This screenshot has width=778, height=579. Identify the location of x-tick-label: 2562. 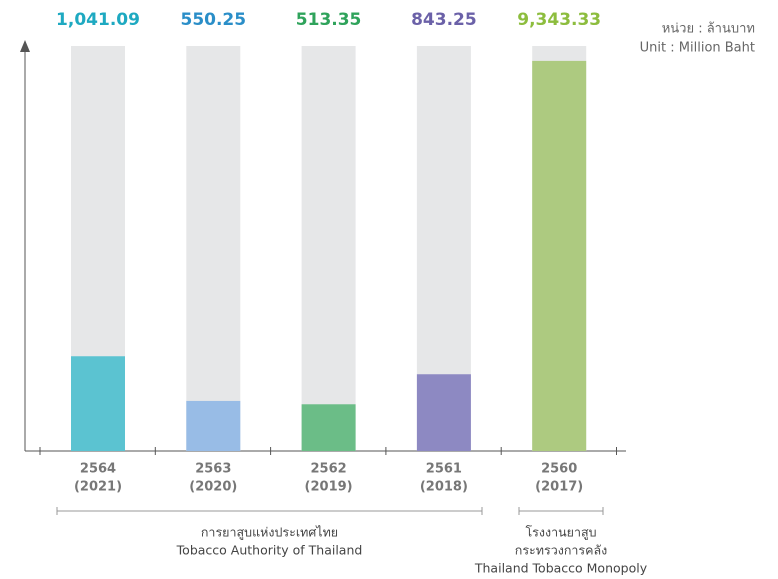
(329, 469).